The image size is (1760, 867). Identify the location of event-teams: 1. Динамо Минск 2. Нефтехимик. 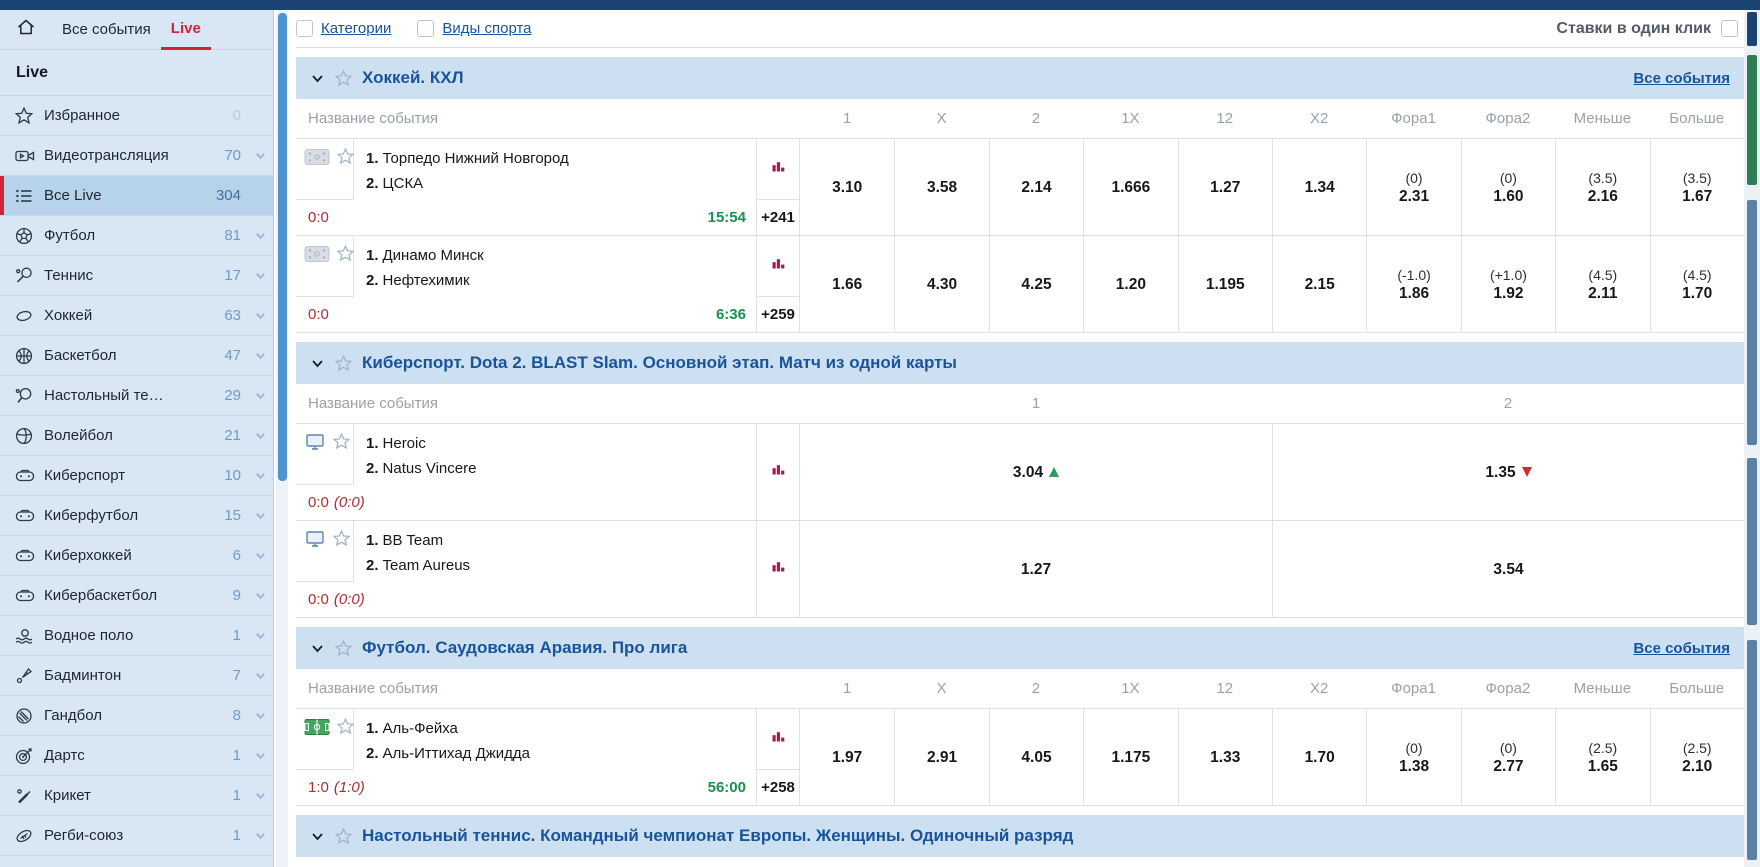
(419, 266).